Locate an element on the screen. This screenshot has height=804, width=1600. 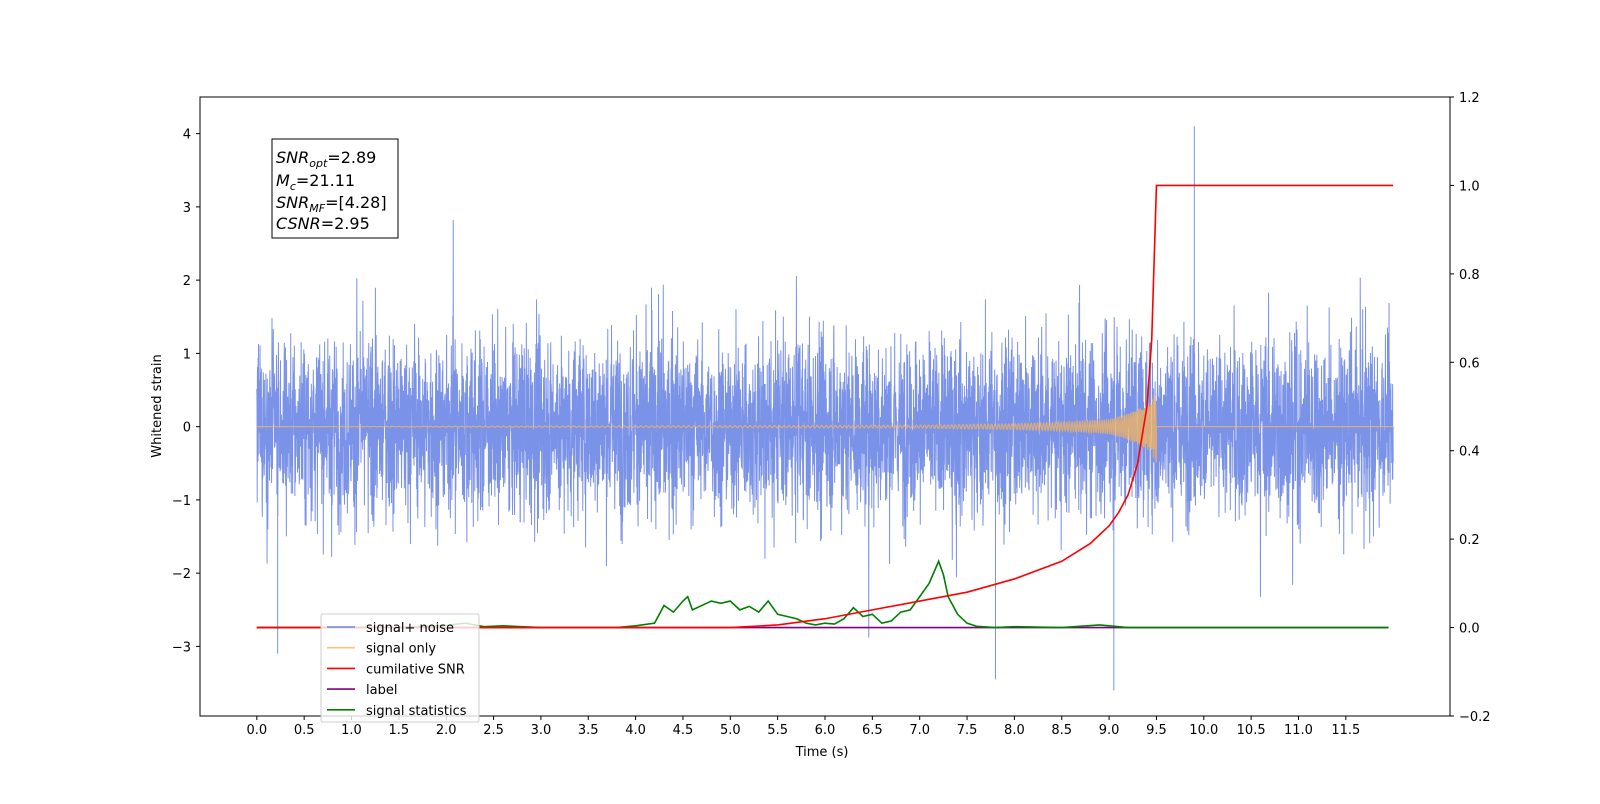
legend-box is located at coordinates (400, 668).